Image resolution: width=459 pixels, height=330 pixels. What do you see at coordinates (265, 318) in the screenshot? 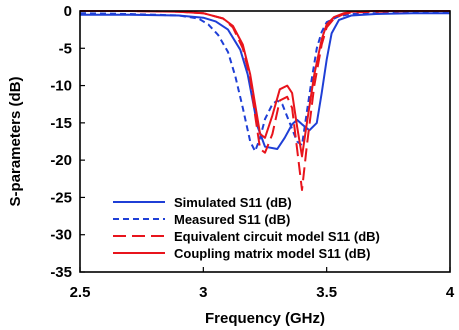
I see `x-axis-title: Frequency (GHz)` at bounding box center [265, 318].